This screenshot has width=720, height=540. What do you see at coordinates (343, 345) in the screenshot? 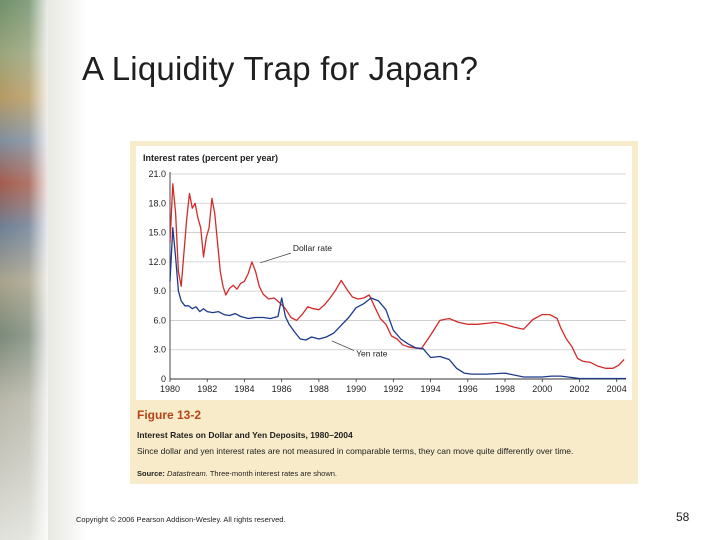
I see `yen-rate-leader` at bounding box center [343, 345].